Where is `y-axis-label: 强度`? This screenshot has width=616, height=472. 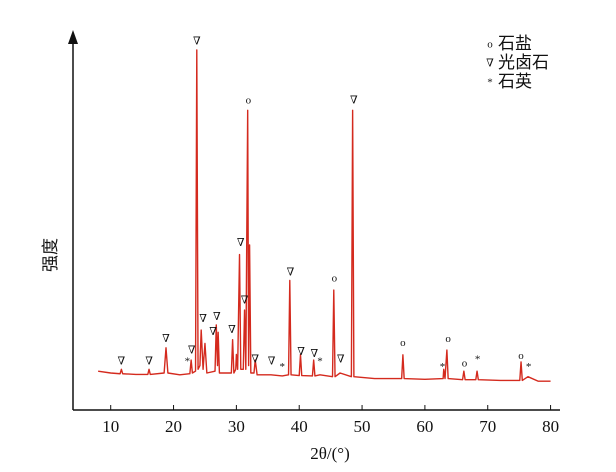 y-axis-label: 强度 is located at coordinates (50, 255).